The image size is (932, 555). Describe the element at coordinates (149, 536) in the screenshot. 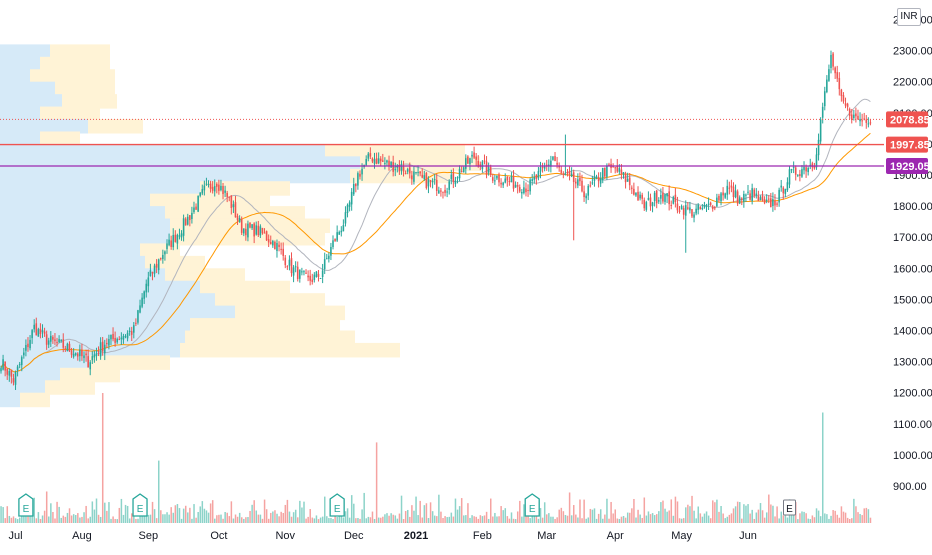

I see `x-tick-label: Sep` at that location.